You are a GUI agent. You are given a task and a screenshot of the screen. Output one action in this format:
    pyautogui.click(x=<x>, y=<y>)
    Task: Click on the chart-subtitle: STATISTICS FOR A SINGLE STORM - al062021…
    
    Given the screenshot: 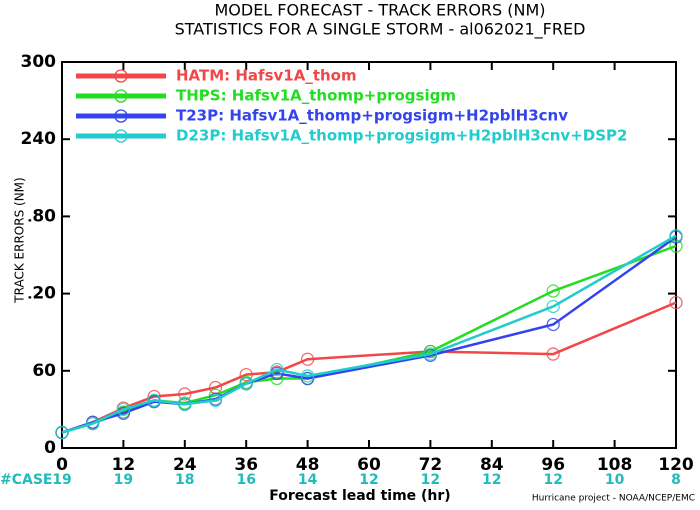 What is the action you would take?
    pyautogui.click(x=380, y=30)
    